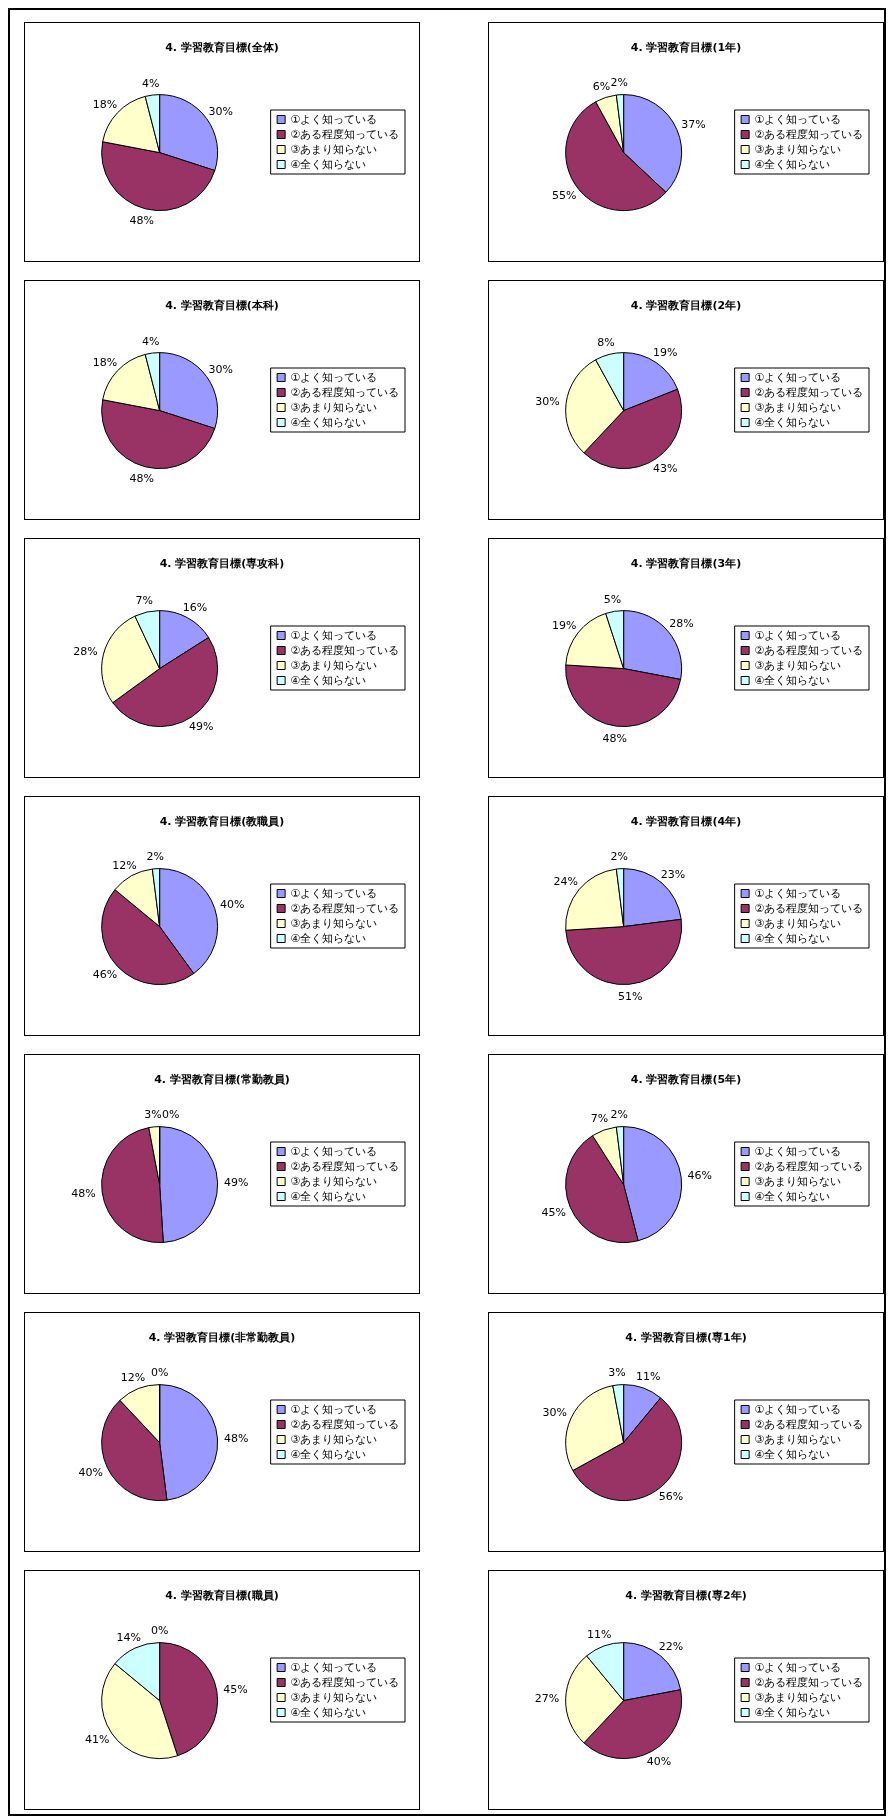 The height and width of the screenshot is (1820, 890). What do you see at coordinates (671, 1647) in the screenshot?
I see `data-label: 22%` at bounding box center [671, 1647].